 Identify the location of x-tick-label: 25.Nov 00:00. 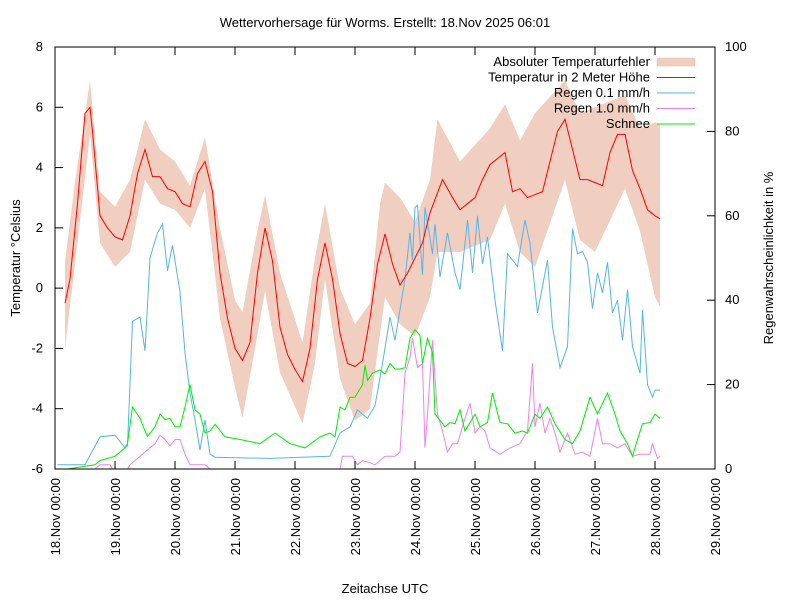
(475, 516).